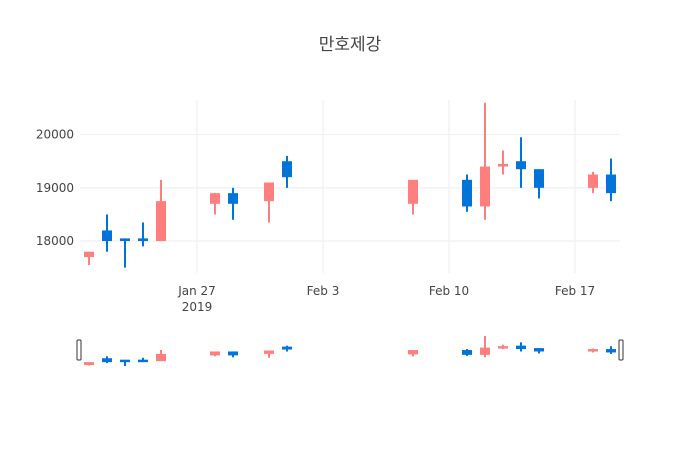  Describe the element at coordinates (621, 350) in the screenshot. I see `range-slider-right-handle` at that location.